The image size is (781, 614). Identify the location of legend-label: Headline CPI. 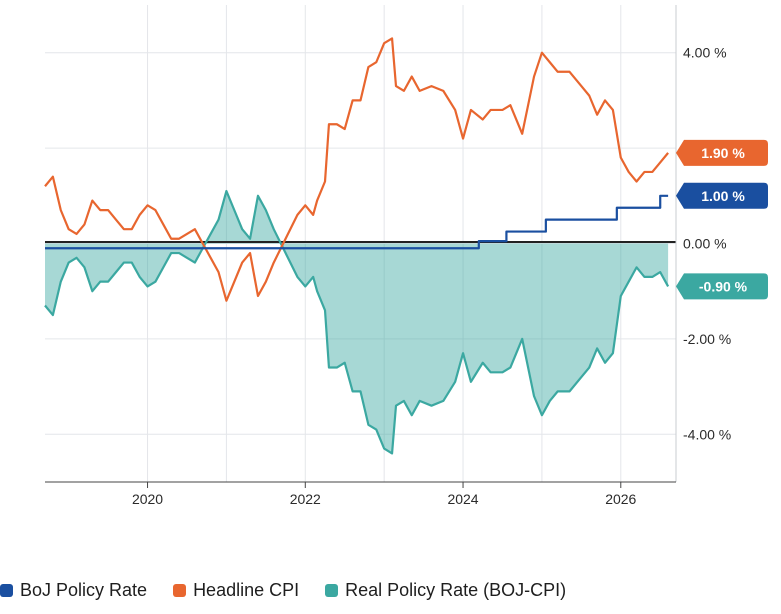
(246, 590).